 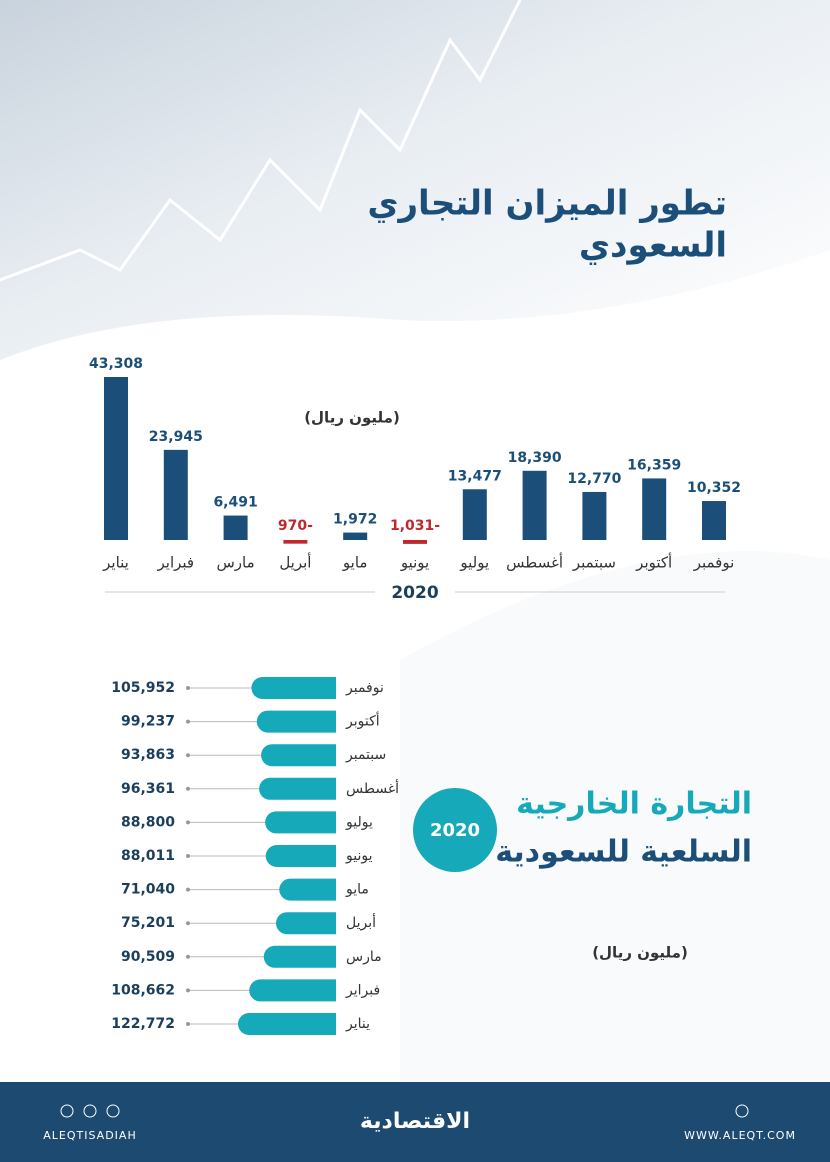 I want to click on footer-site: WWW.ALEQT.COM, so click(x=740, y=1135).